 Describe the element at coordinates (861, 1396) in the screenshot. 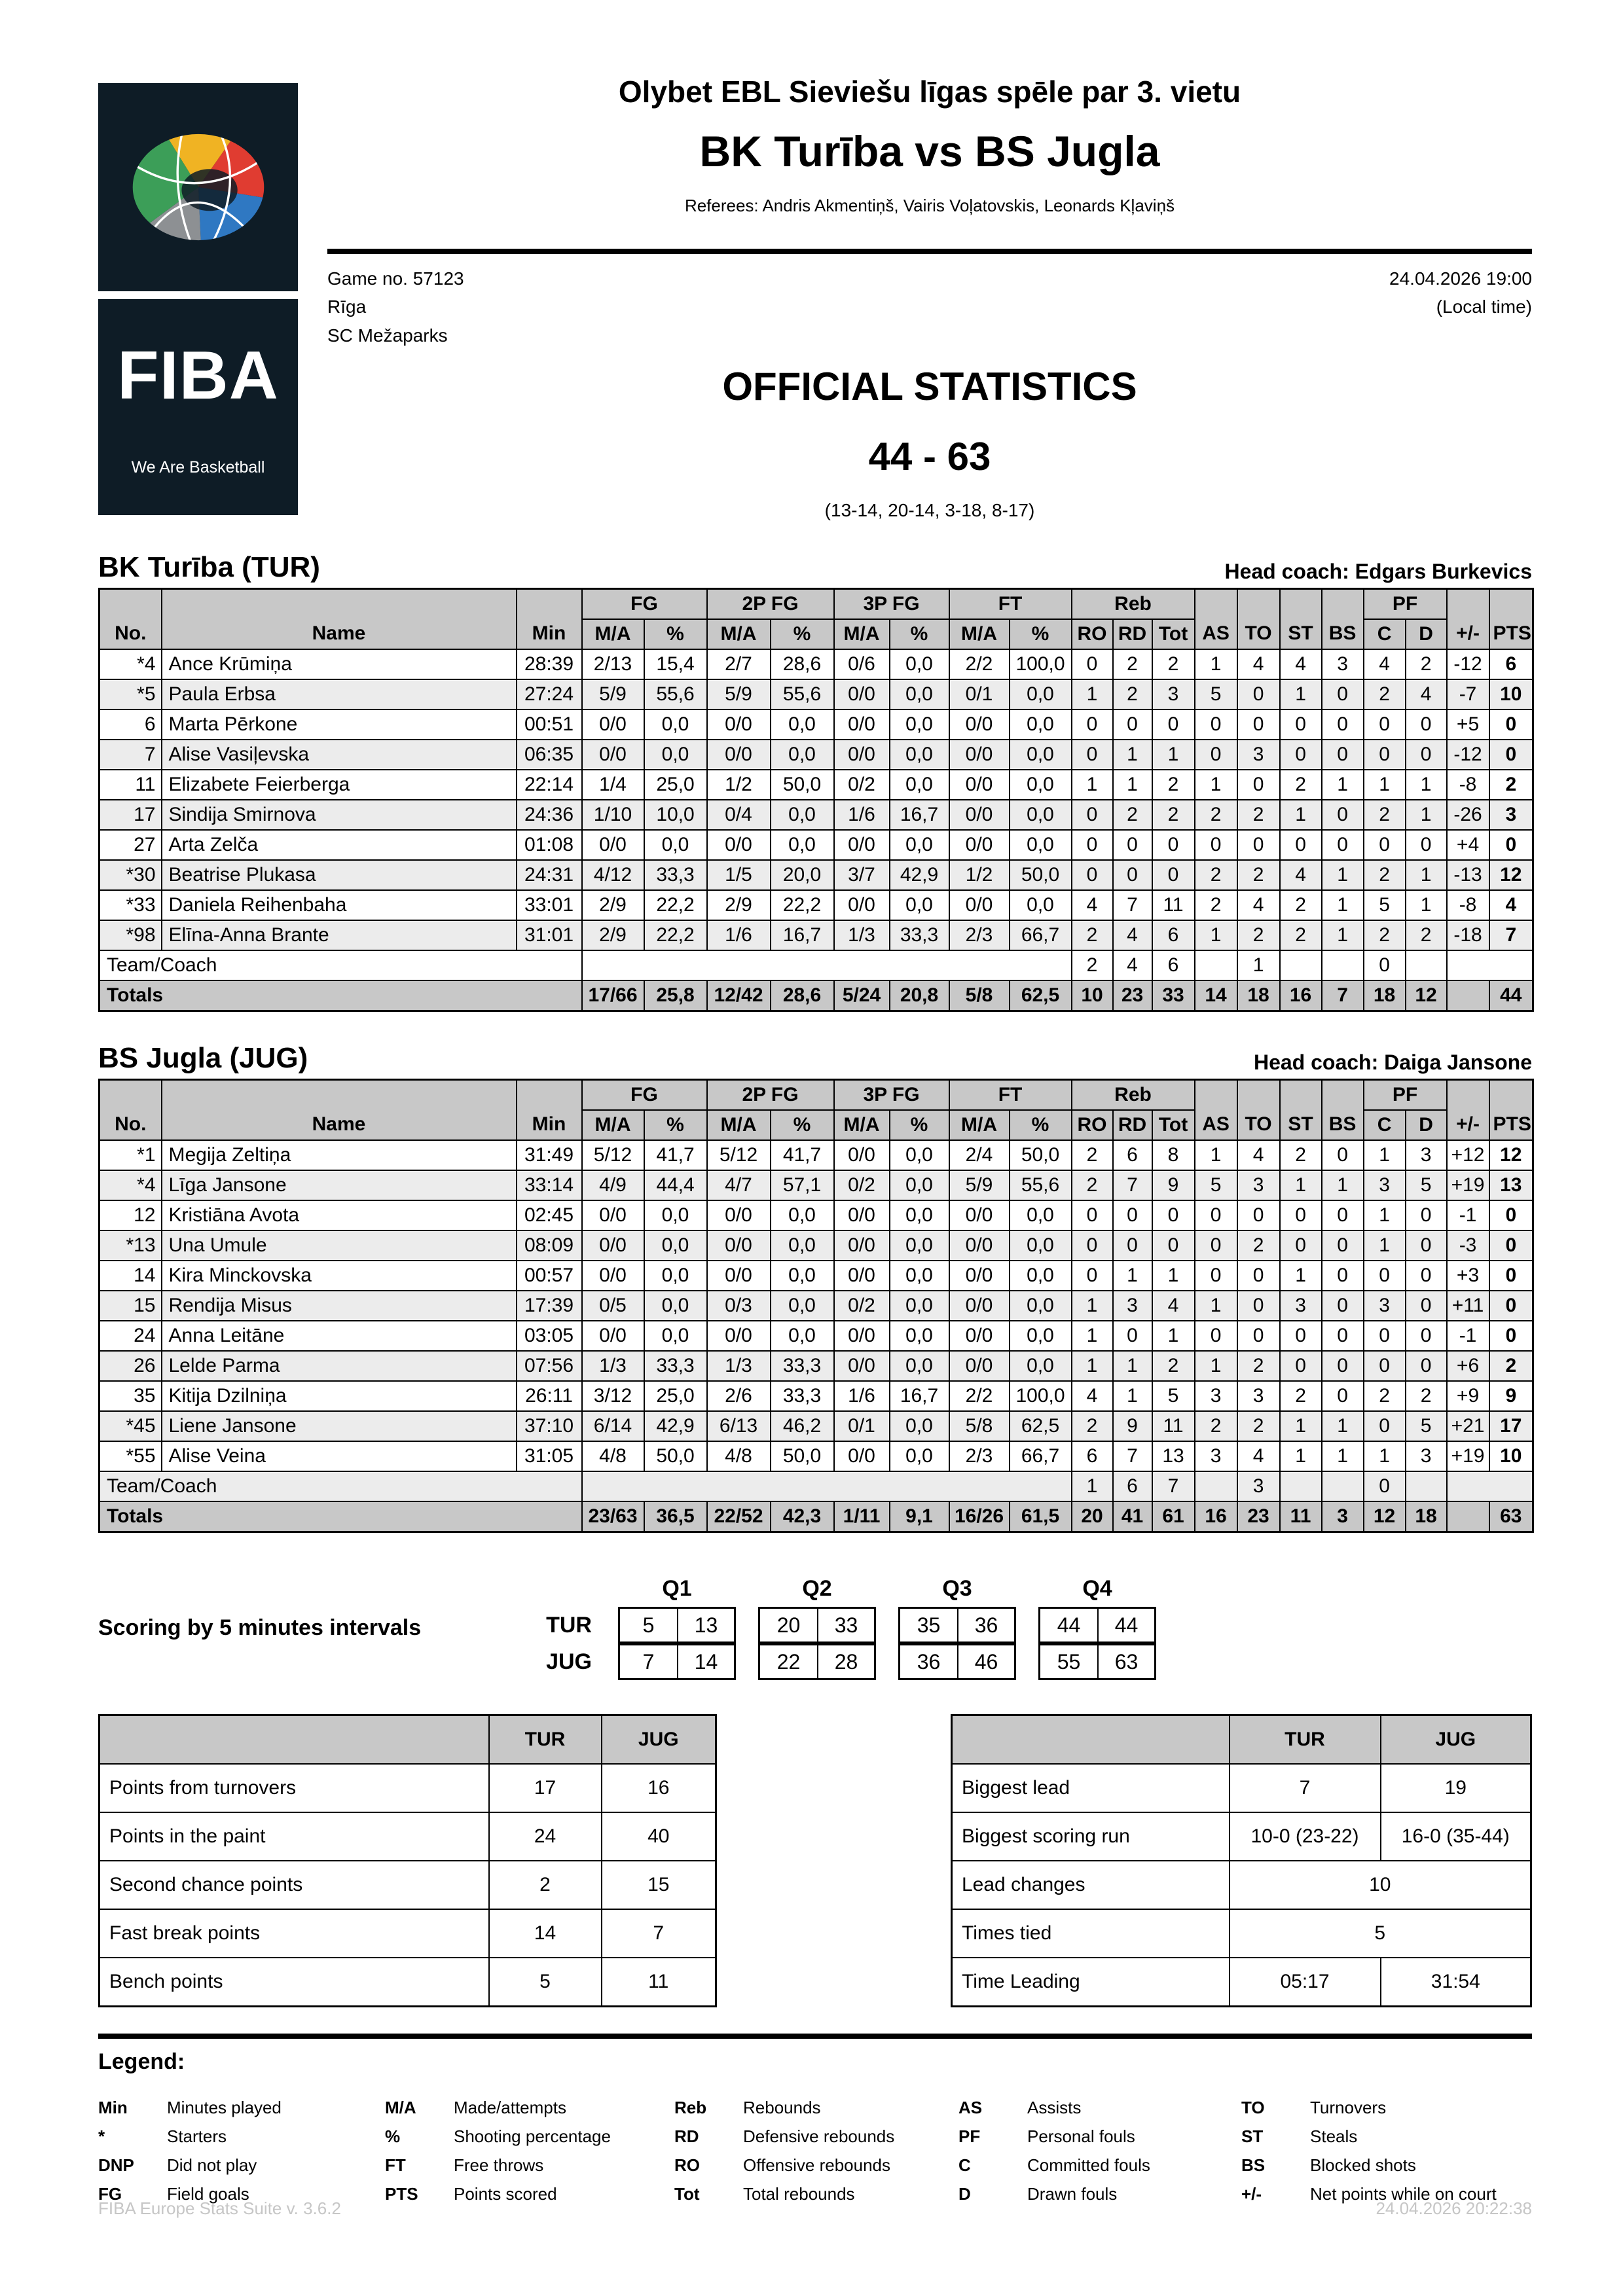

I see `stat-cell: 1/6` at that location.